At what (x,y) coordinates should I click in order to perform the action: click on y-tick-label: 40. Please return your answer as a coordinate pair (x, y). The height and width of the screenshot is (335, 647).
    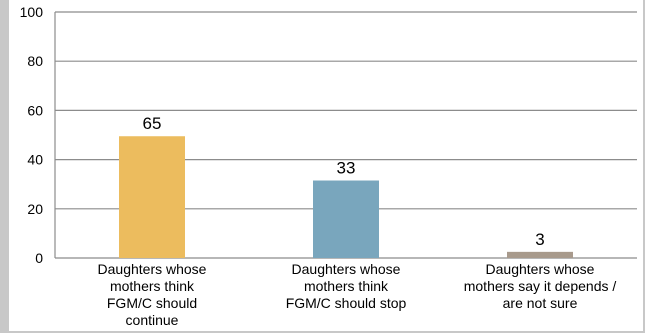
    Looking at the image, I should click on (35, 160).